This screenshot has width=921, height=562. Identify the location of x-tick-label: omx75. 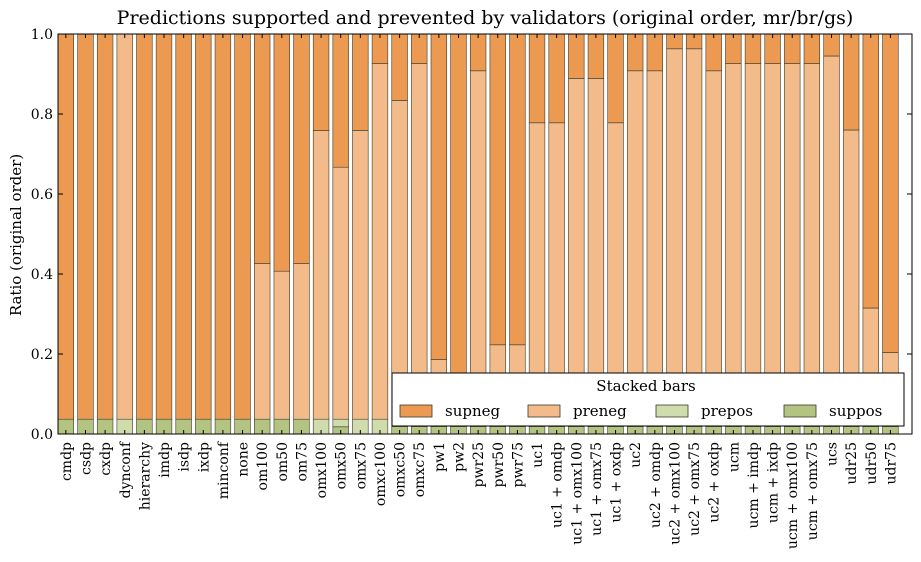
(361, 465).